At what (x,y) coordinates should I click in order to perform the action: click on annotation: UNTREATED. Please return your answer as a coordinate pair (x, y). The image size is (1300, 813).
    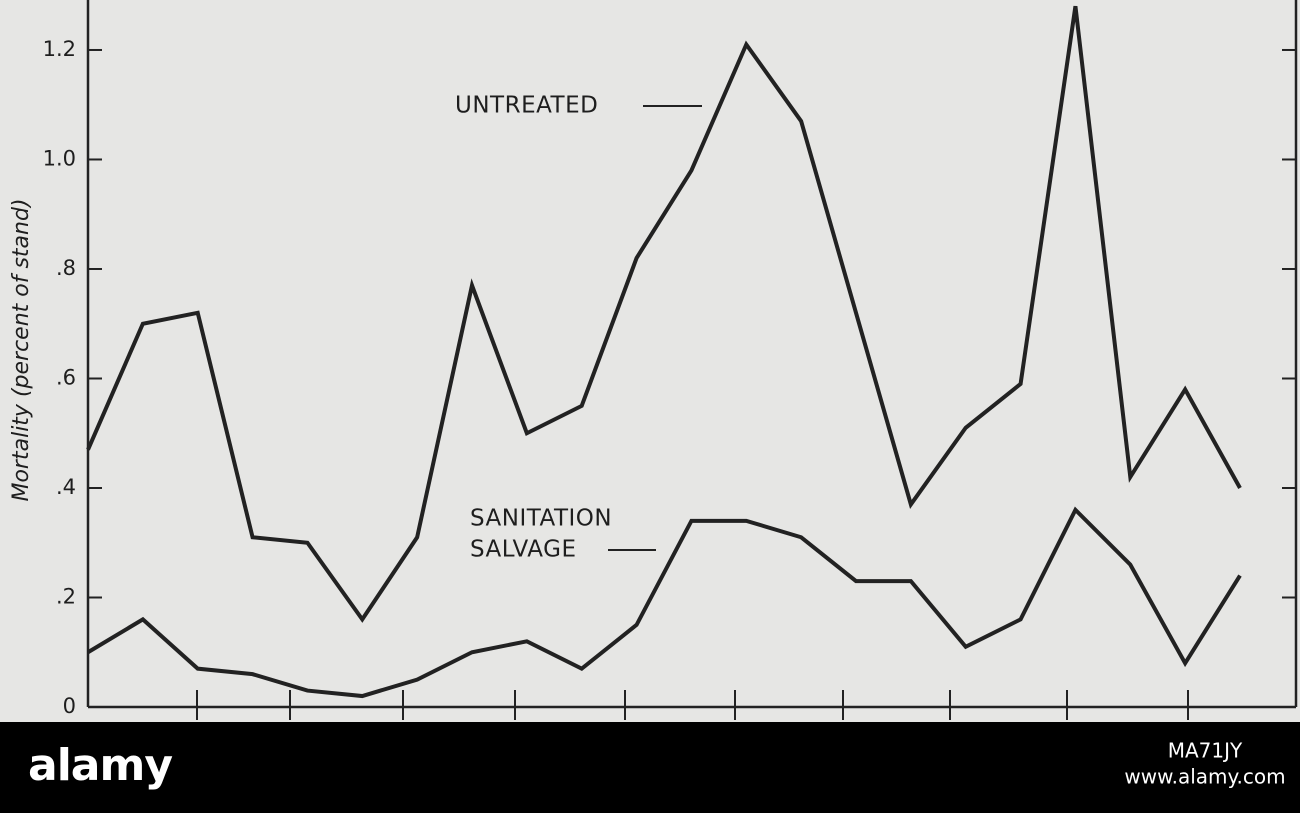
    Looking at the image, I should click on (526, 106).